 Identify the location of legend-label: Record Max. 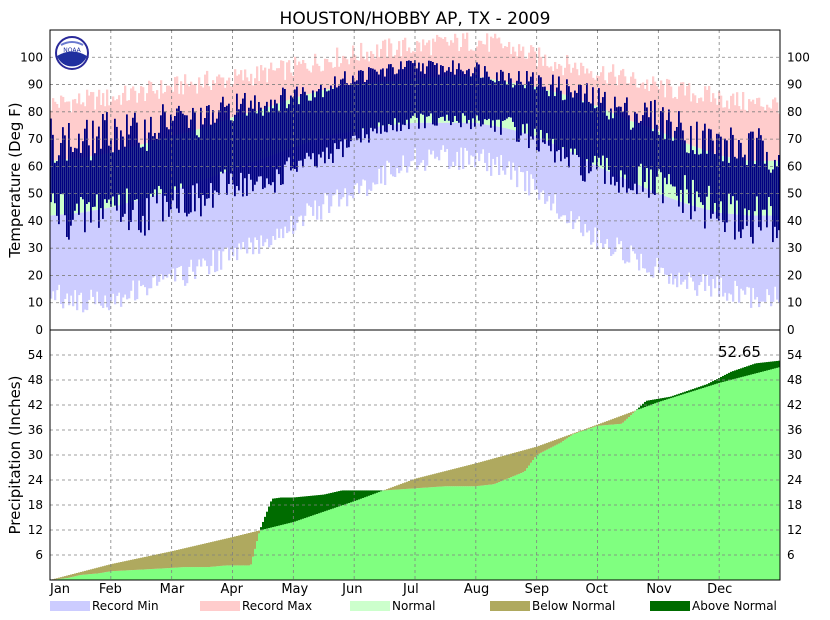
(277, 606).